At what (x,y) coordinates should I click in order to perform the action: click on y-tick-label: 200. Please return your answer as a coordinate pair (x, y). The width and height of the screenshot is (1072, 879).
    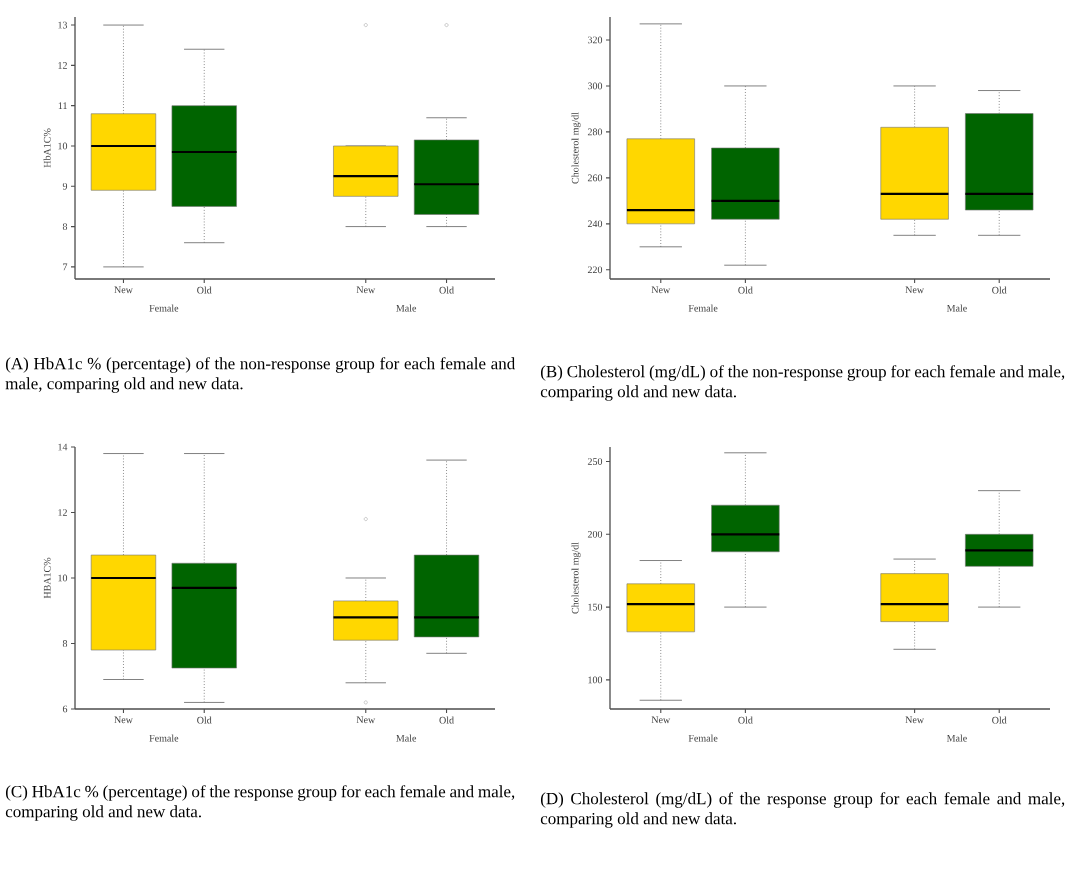
    Looking at the image, I should click on (595, 534).